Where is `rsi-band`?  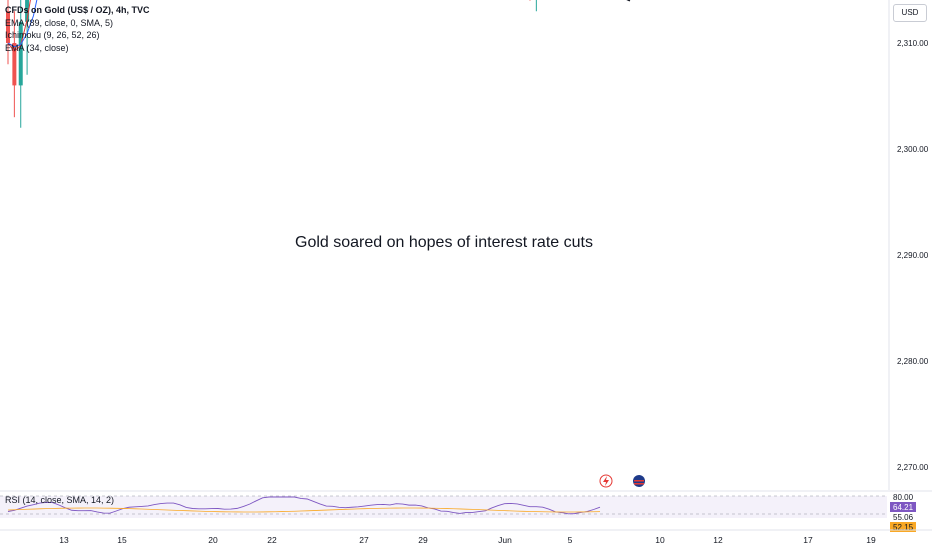
rsi-band is located at coordinates (443, 507).